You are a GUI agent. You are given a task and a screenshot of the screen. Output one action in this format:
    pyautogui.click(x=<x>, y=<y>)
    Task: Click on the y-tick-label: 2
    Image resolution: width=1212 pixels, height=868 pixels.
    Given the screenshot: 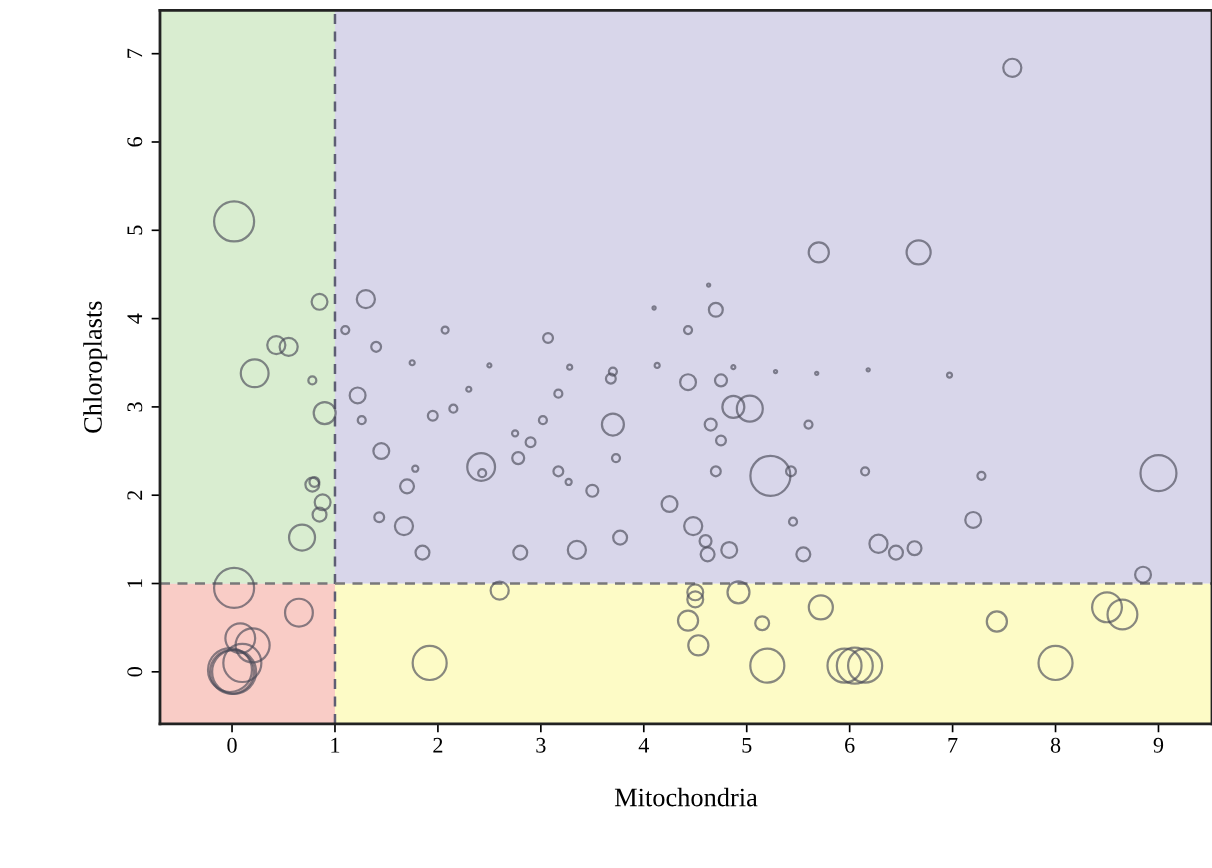 What is the action you would take?
    pyautogui.click(x=135, y=495)
    